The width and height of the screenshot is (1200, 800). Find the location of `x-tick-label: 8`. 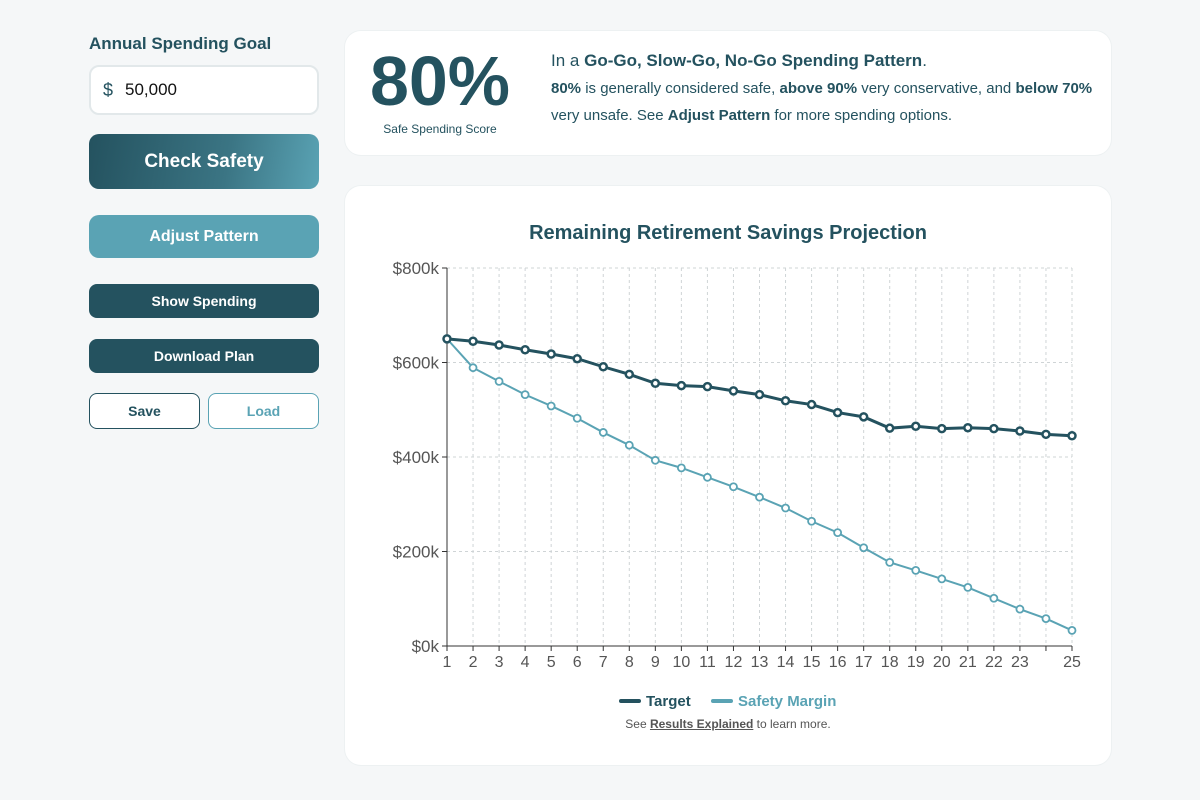

x-tick-label: 8 is located at coordinates (629, 662).